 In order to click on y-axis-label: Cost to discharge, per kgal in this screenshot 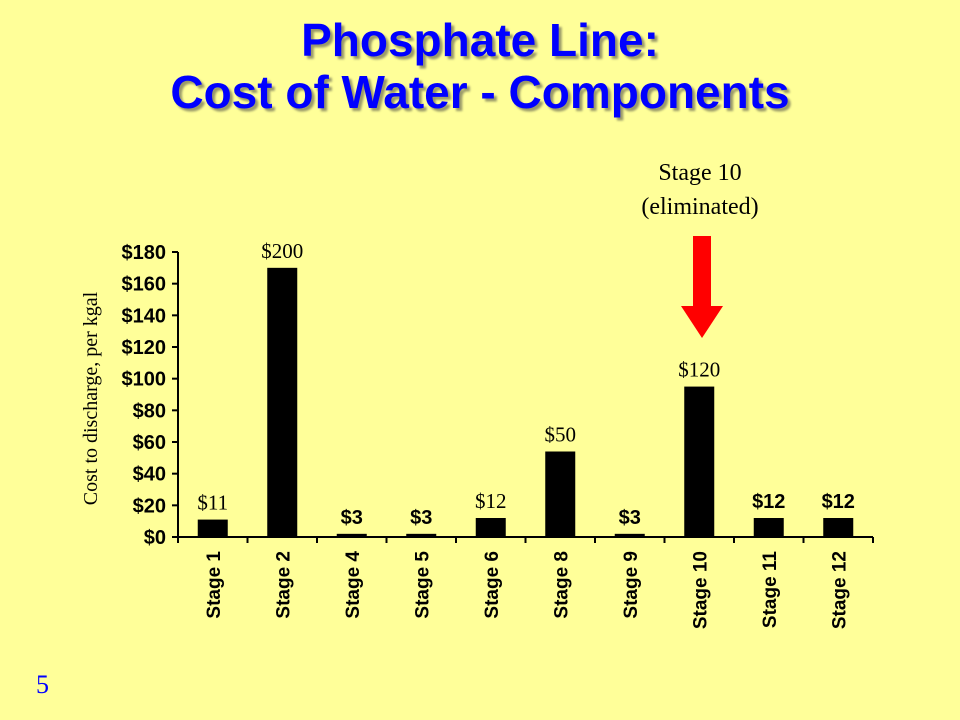, I will do `click(91, 398)`.